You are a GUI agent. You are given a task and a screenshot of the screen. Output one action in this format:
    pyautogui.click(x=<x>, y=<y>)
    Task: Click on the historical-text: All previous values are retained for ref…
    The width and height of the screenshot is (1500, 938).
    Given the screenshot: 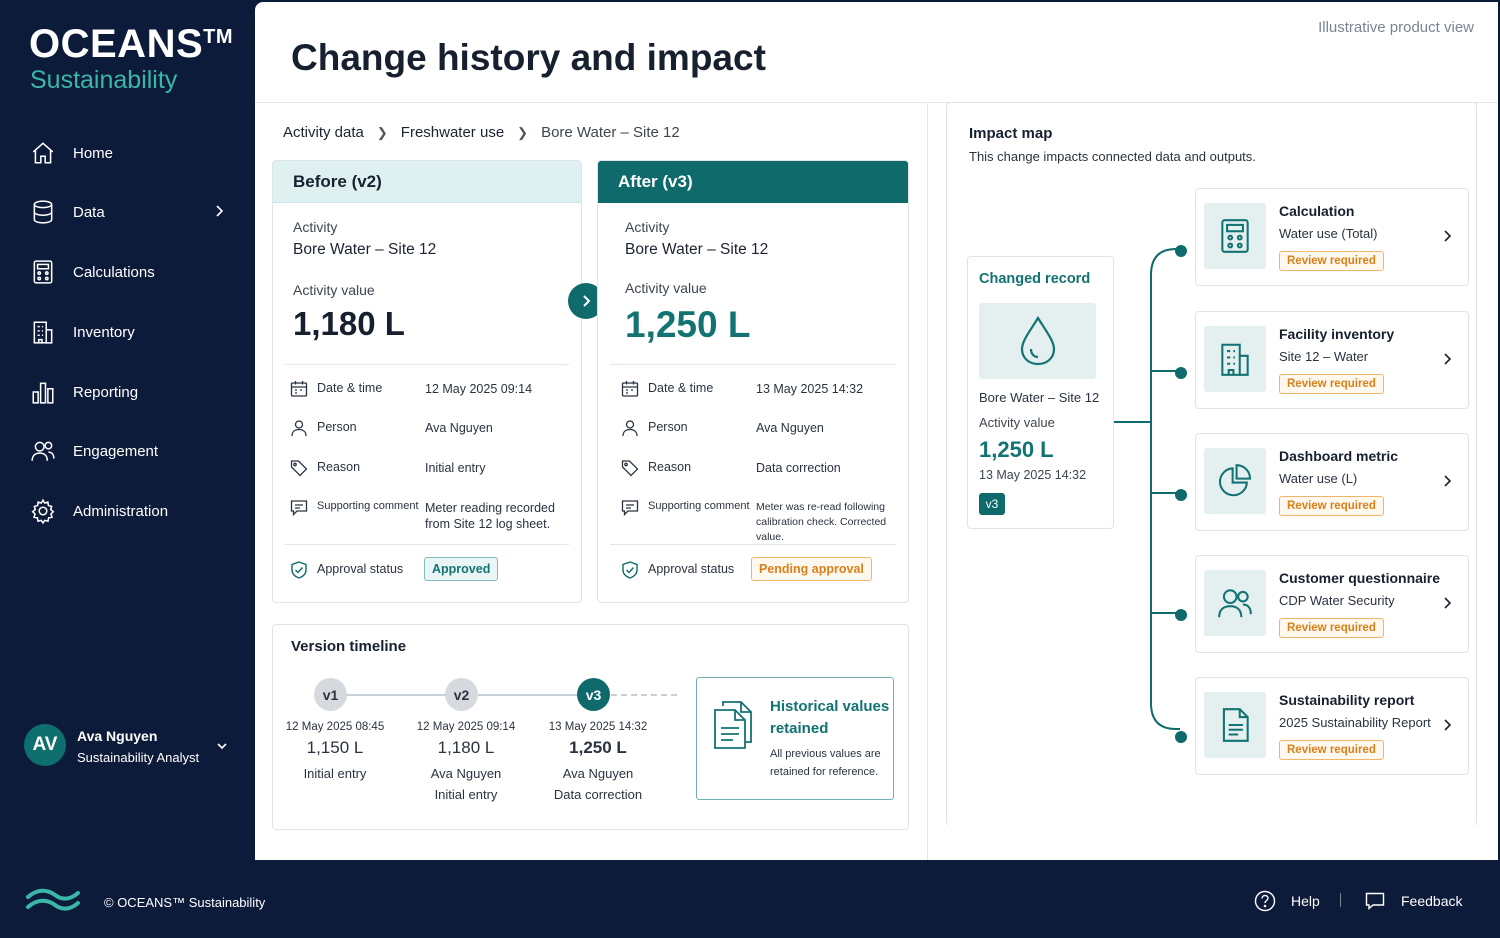 What is the action you would take?
    pyautogui.click(x=825, y=763)
    